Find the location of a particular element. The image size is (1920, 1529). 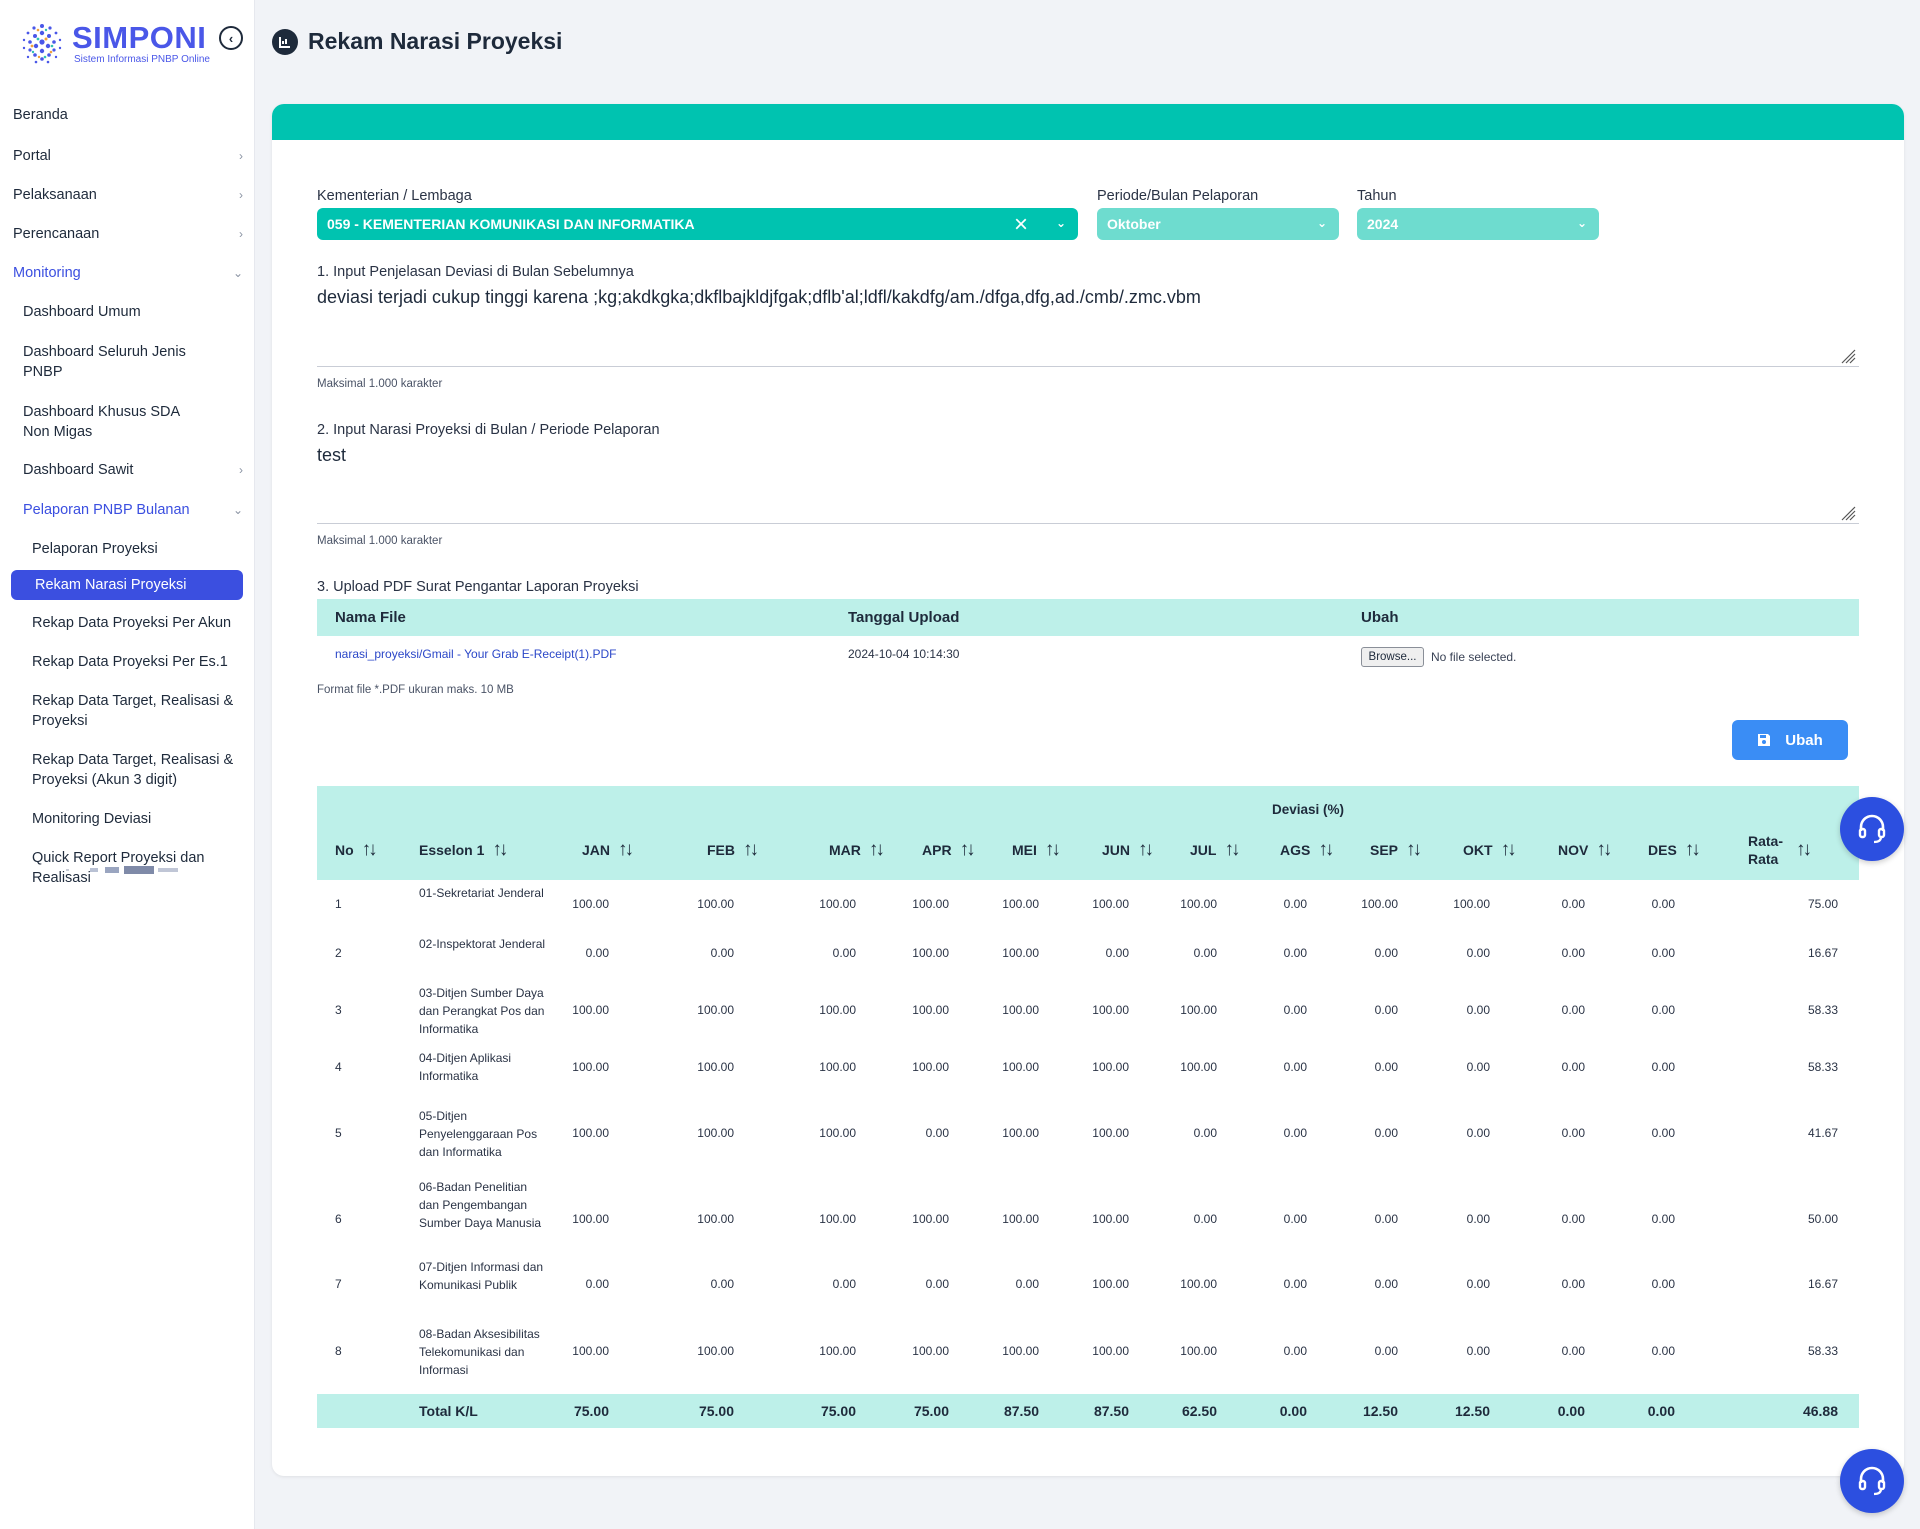

sidebar-item-rekam-narasi: Rekam Narasi Proyeksi is located at coordinates (127, 585).